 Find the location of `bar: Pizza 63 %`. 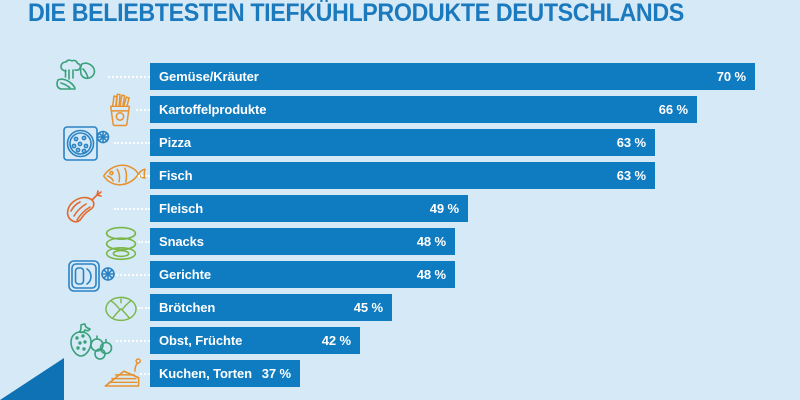

bar: Pizza 63 % is located at coordinates (402, 142).